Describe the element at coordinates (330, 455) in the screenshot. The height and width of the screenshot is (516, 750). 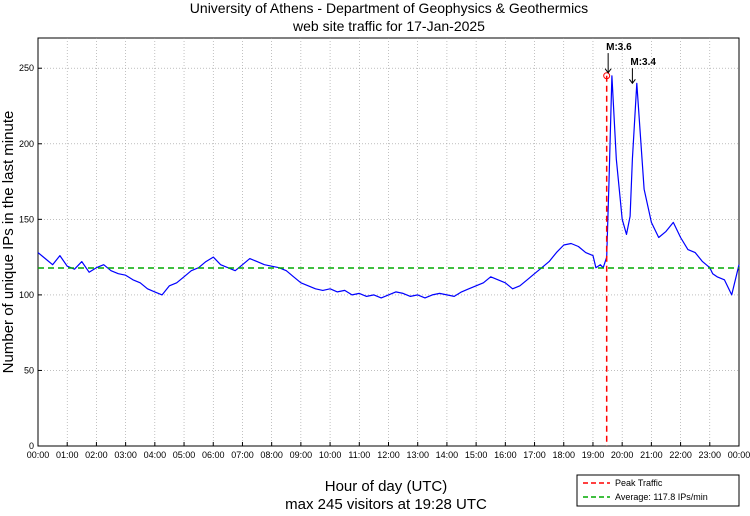
I see `x-tick-label: 10:00` at that location.